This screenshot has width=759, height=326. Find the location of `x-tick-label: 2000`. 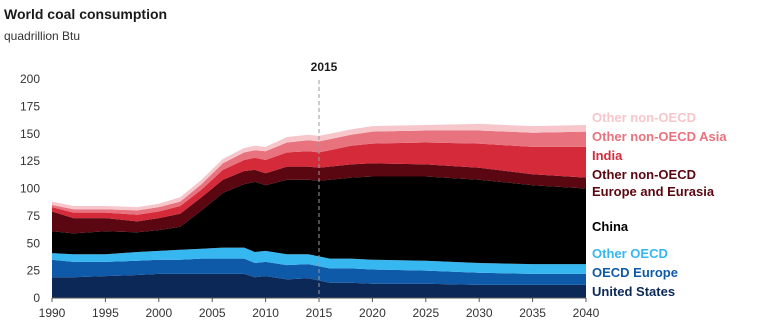

x-tick-label: 2000 is located at coordinates (158, 313).